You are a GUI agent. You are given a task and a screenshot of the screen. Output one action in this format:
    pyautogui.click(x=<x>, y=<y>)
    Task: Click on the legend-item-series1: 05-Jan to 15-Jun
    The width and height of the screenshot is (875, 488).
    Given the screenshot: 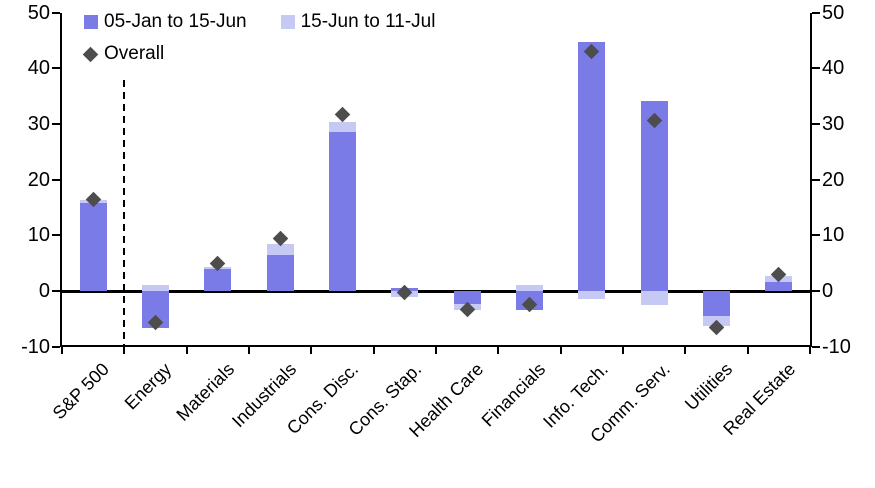 What is the action you would take?
    pyautogui.click(x=165, y=22)
    